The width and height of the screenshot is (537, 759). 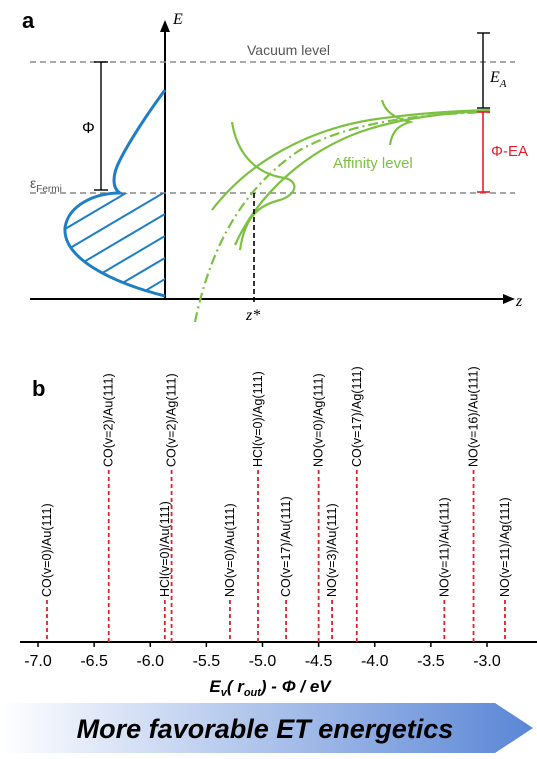 What do you see at coordinates (109, 420) in the screenshot?
I see `system-label-1: CO(v=2)/Au(111)` at bounding box center [109, 420].